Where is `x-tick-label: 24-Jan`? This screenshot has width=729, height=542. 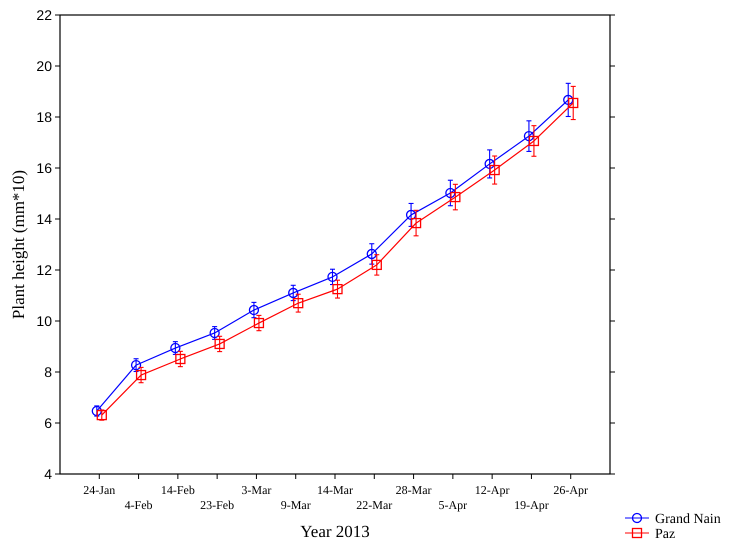 x-tick-label: 24-Jan is located at coordinates (99, 490).